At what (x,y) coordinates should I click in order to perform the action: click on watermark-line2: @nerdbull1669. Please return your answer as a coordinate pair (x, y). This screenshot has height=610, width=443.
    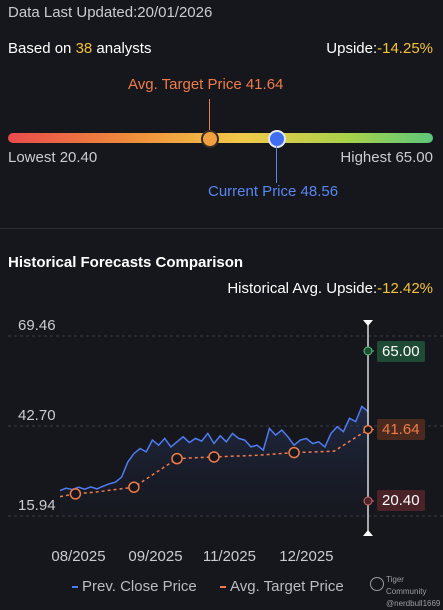
    Looking at the image, I should click on (413, 603).